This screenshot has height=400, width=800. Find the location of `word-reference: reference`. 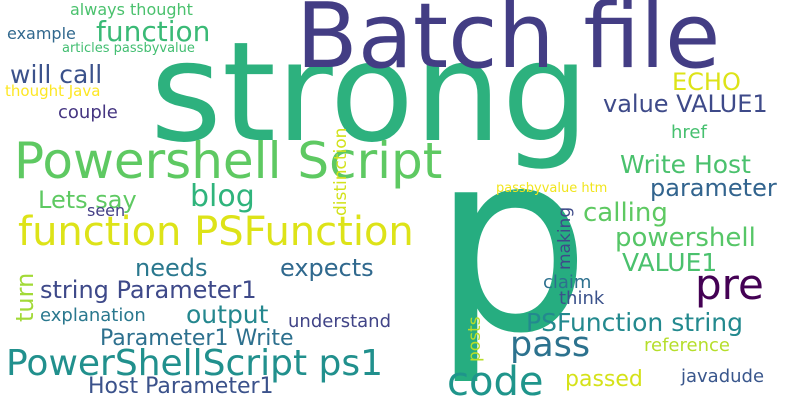

word-reference: reference is located at coordinates (687, 345).